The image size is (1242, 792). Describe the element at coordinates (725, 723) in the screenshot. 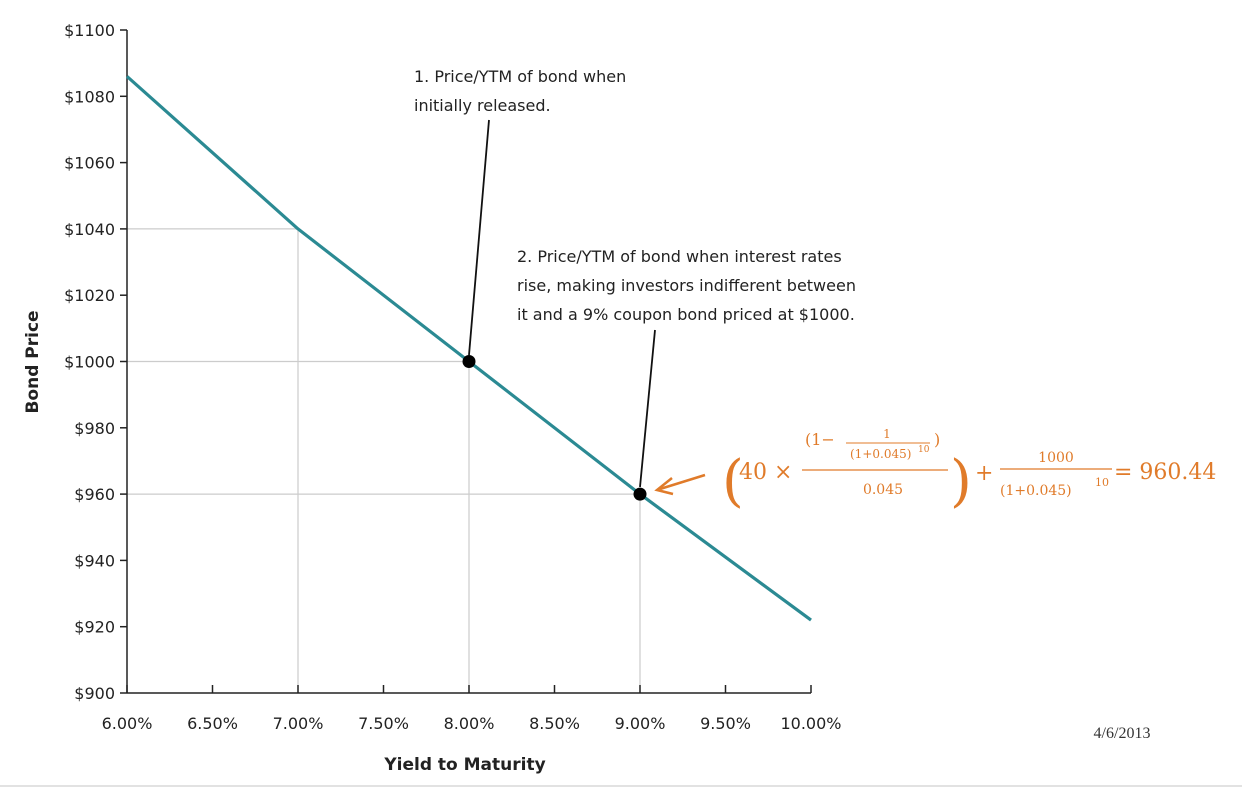

I see `x-tick-label: 9.50%` at that location.